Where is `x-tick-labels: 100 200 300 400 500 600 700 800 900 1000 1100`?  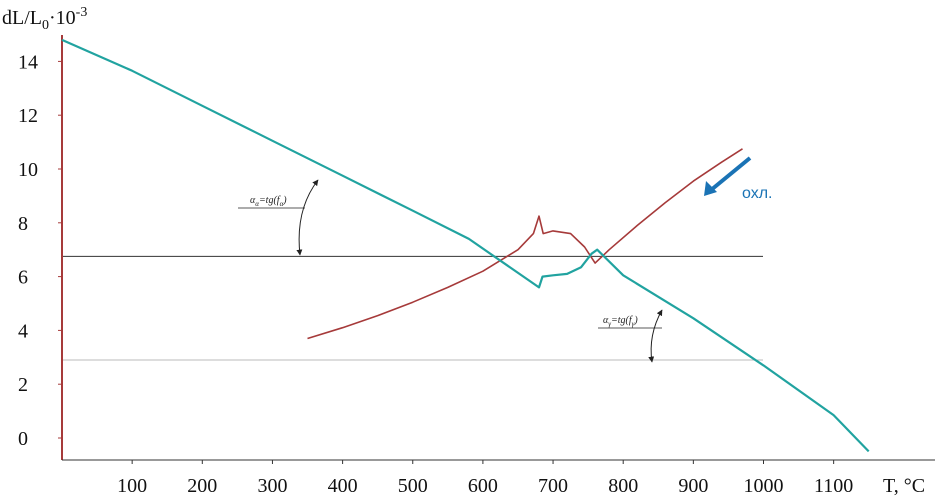 x-tick-labels: 100 200 300 400 500 600 700 800 900 1000 1100 is located at coordinates (485, 478).